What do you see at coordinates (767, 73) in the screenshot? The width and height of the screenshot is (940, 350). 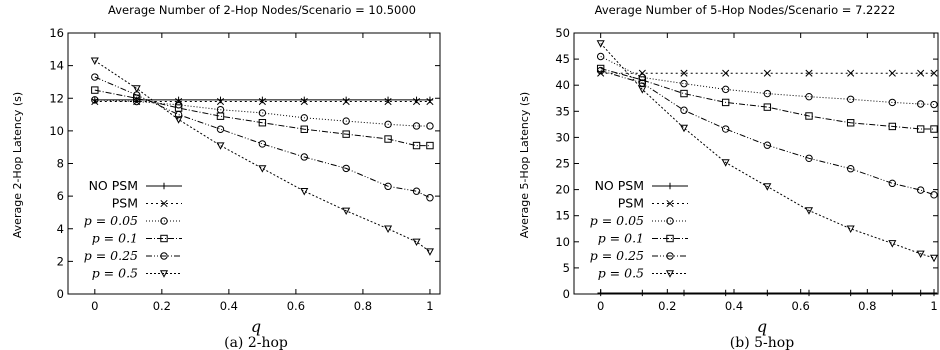 I see `series-psm` at bounding box center [767, 73].